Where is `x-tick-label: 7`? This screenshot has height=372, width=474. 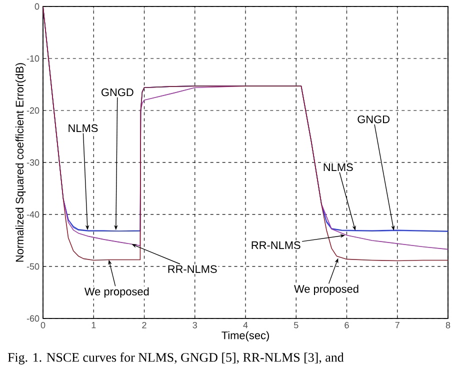
x-tick-label: 7 is located at coordinates (397, 325).